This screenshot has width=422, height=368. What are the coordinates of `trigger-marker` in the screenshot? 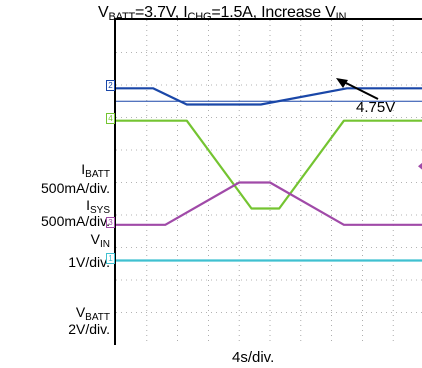 It's located at (420, 166).